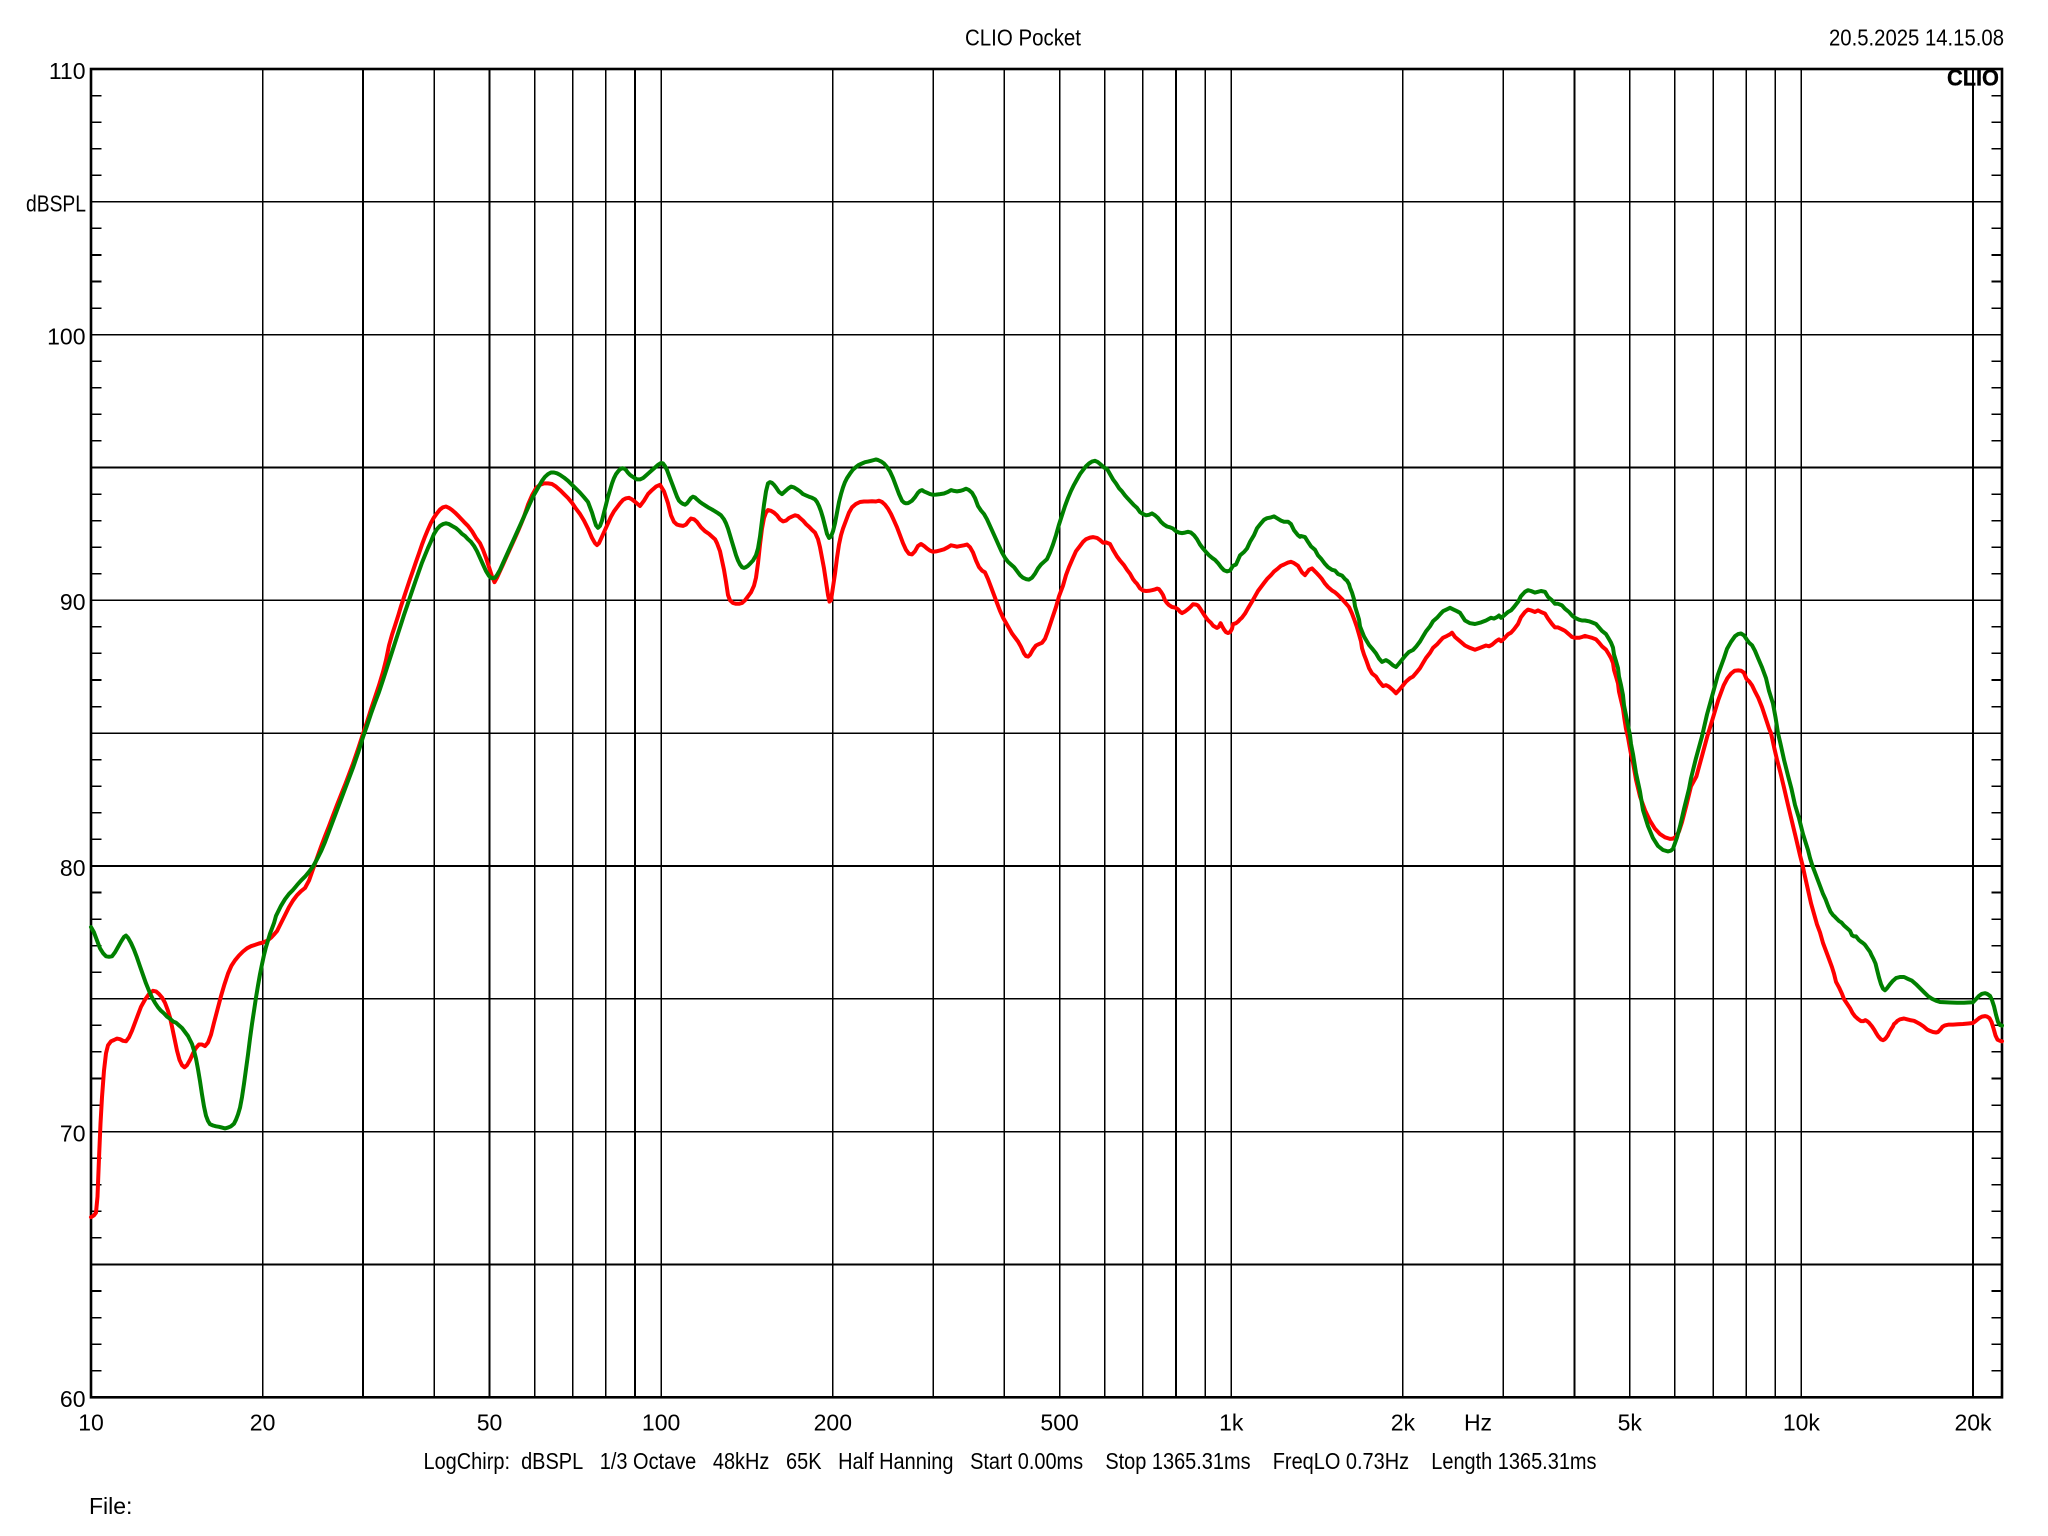  I want to click on svg-text: 2k, so click(1403, 1423).